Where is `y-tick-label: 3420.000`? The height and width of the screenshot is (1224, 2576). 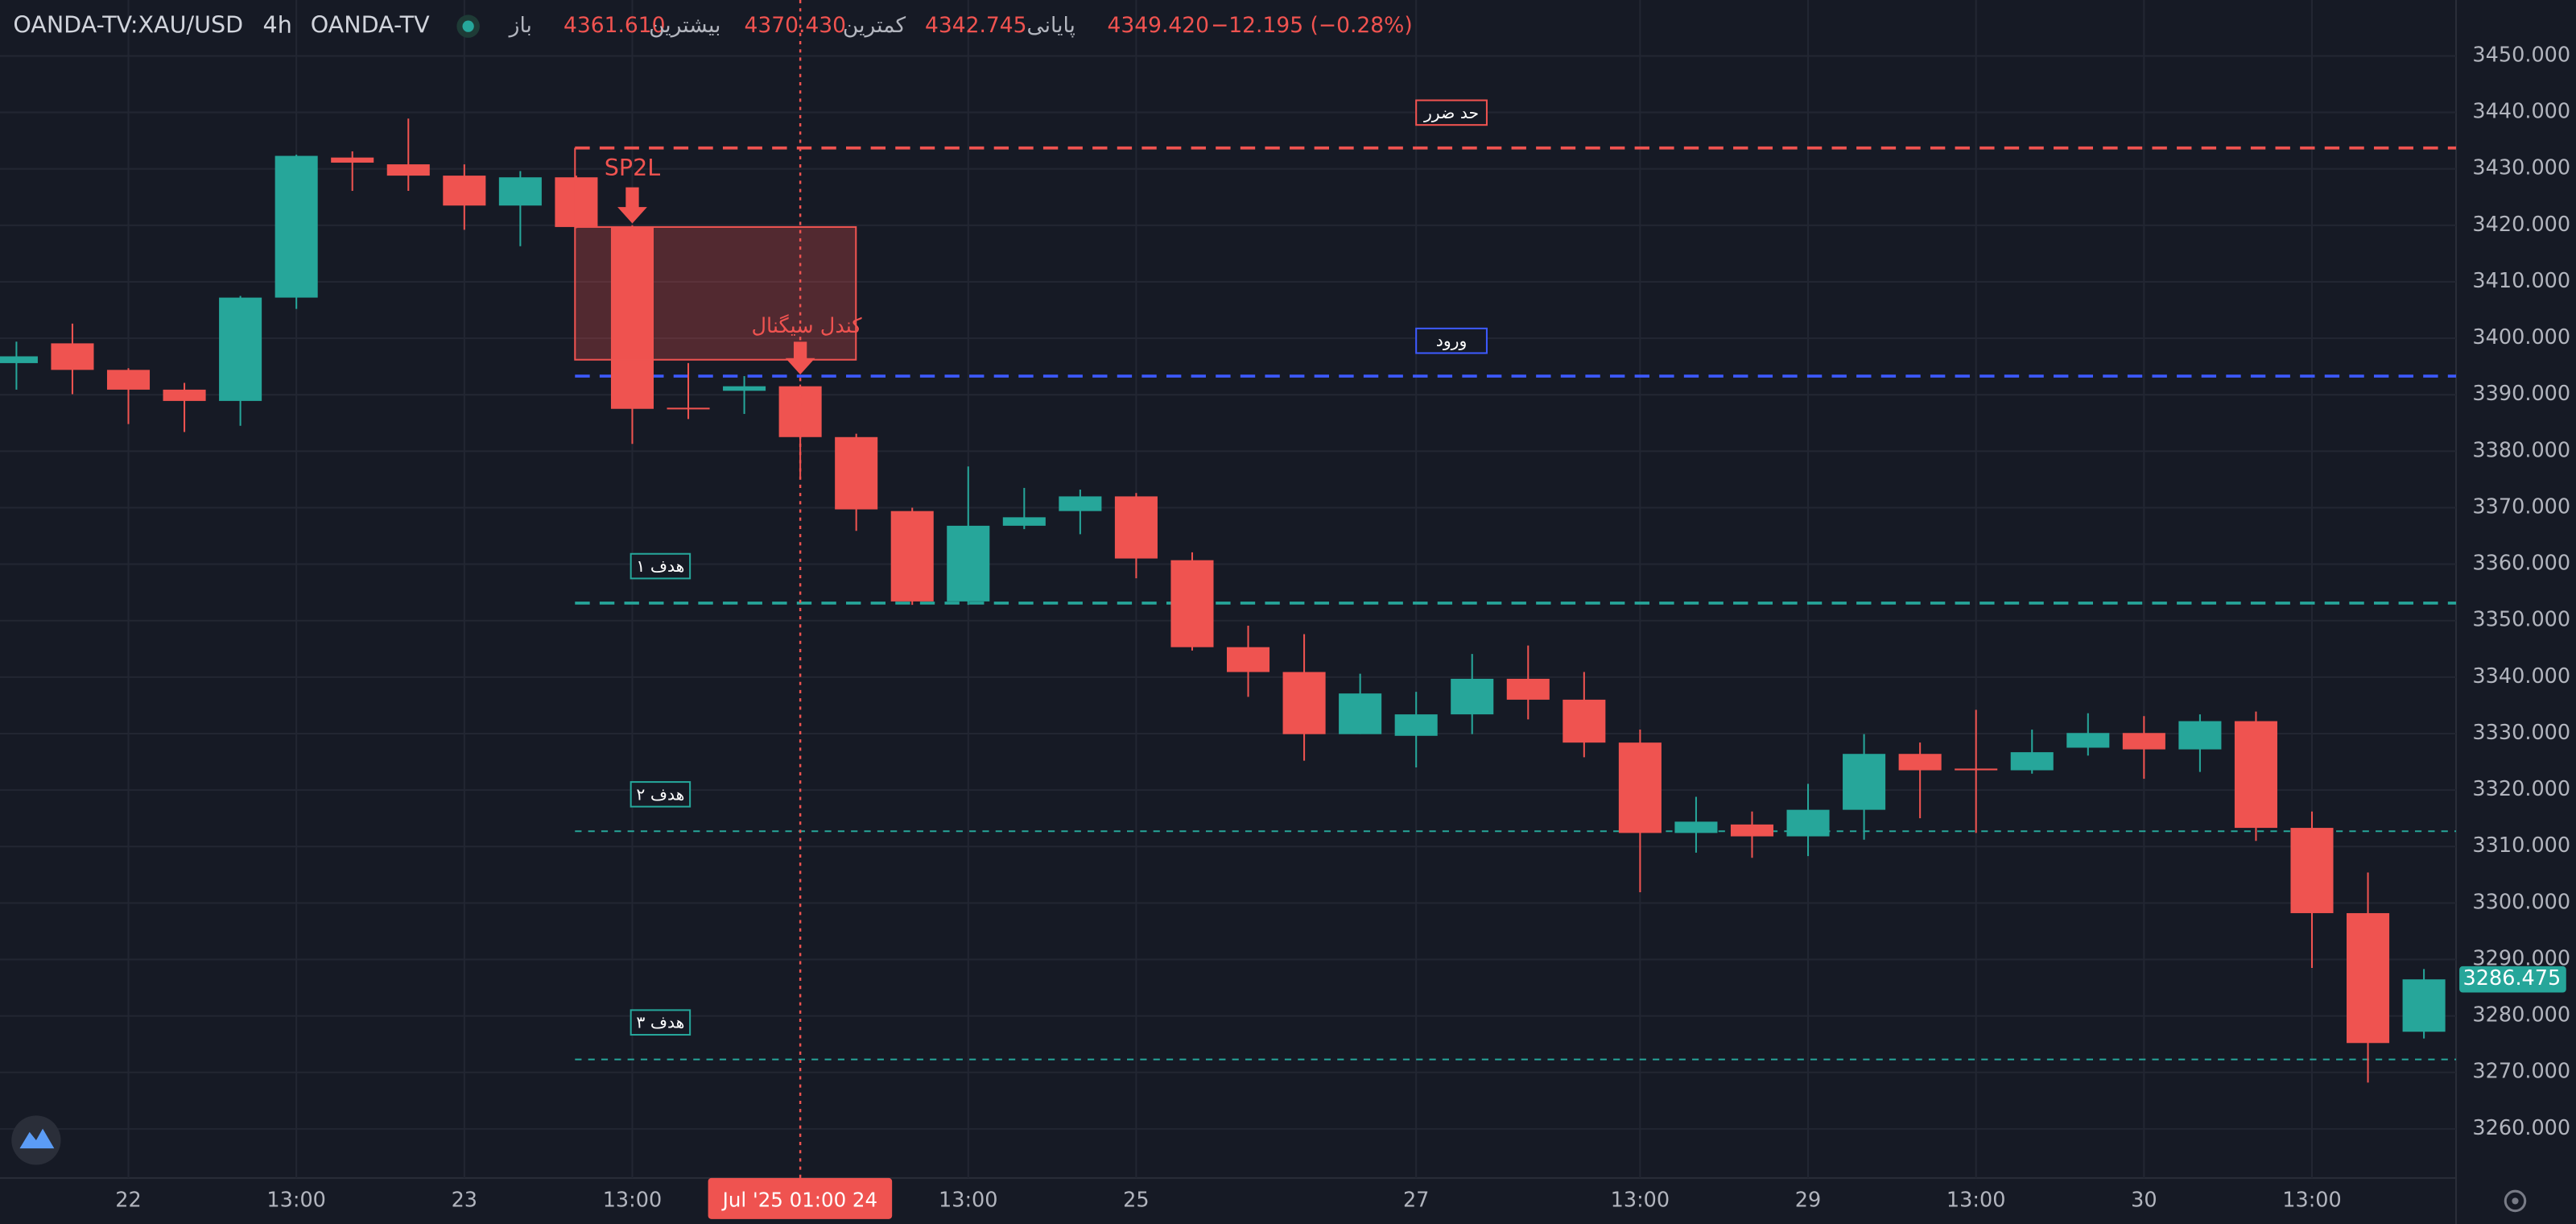 y-tick-label: 3420.000 is located at coordinates (2521, 225).